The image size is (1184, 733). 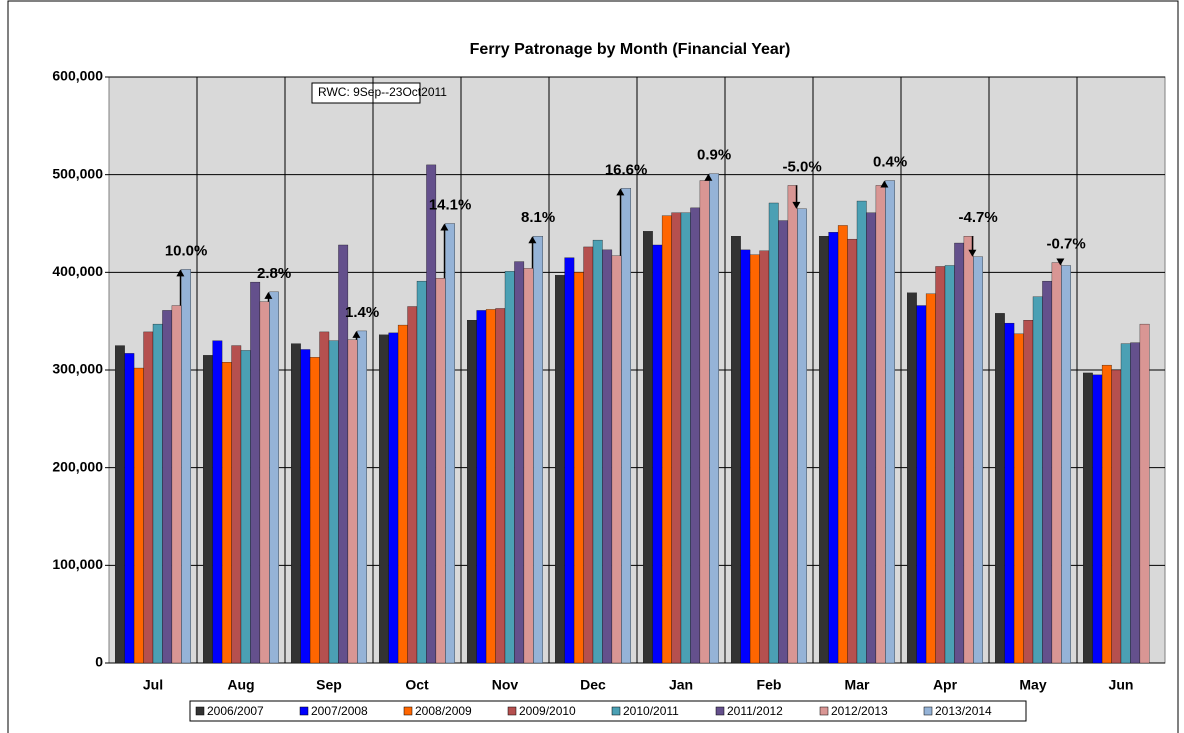 What do you see at coordinates (1032, 685) in the screenshot?
I see `x-tick-label: May` at bounding box center [1032, 685].